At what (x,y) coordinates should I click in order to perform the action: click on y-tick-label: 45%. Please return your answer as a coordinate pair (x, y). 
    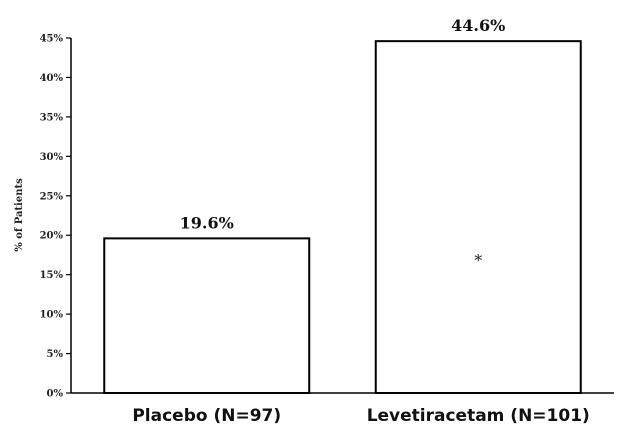
    Looking at the image, I should click on (52, 39).